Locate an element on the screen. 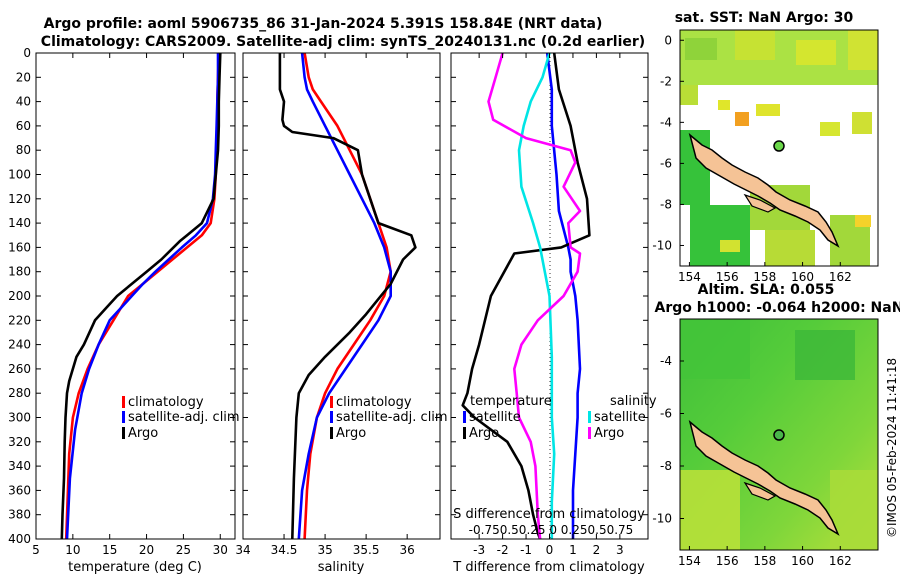  series-satellite-adj-clim is located at coordinates (142, 296).